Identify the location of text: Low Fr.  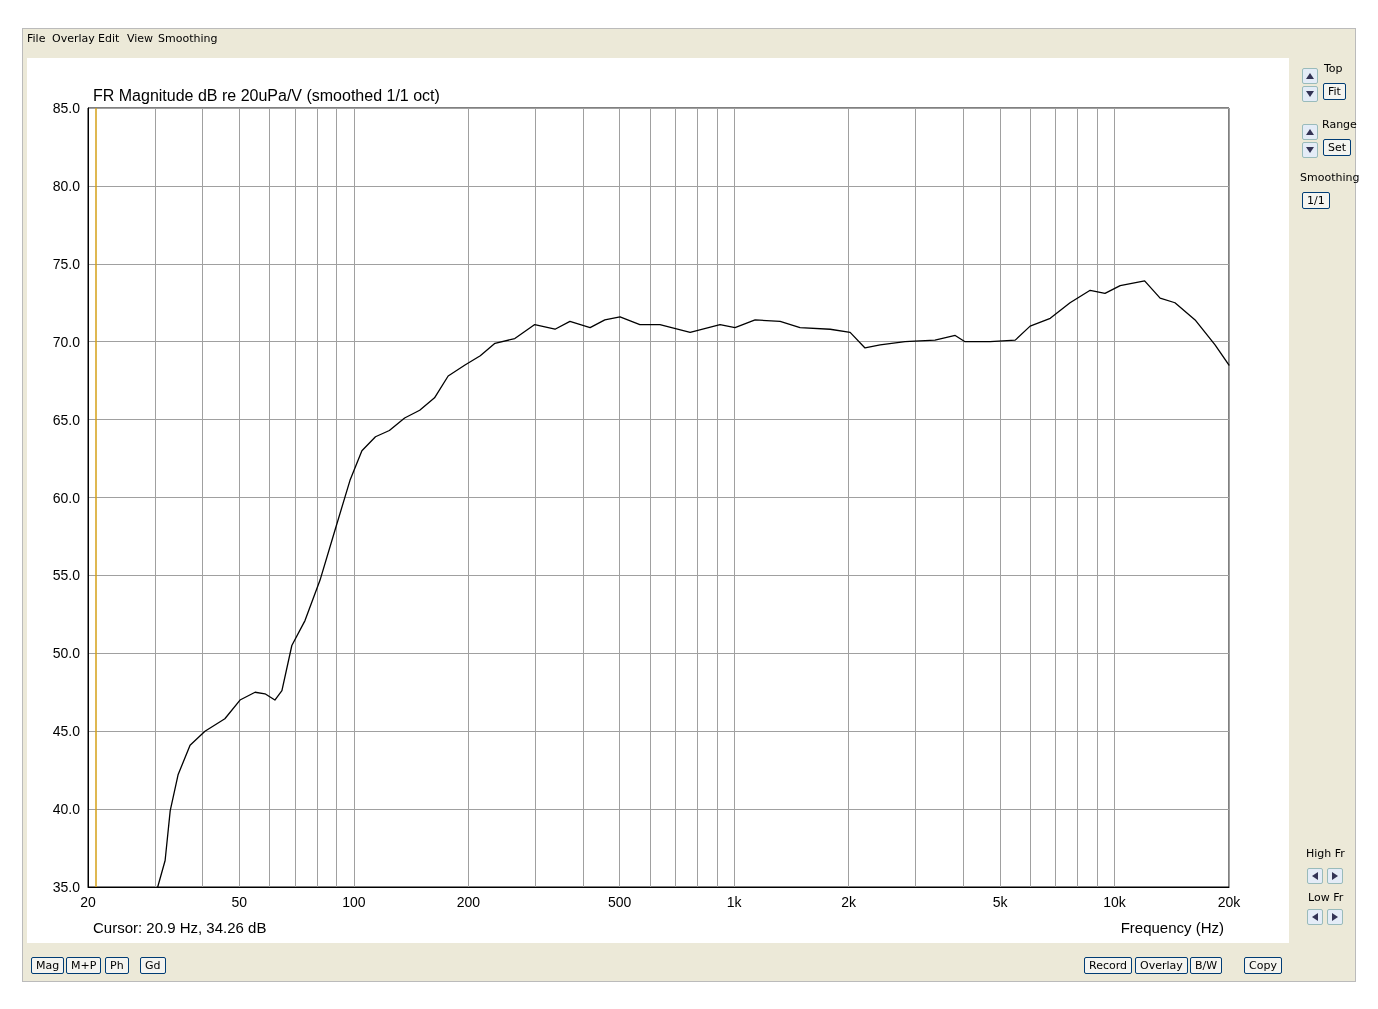
(1326, 897).